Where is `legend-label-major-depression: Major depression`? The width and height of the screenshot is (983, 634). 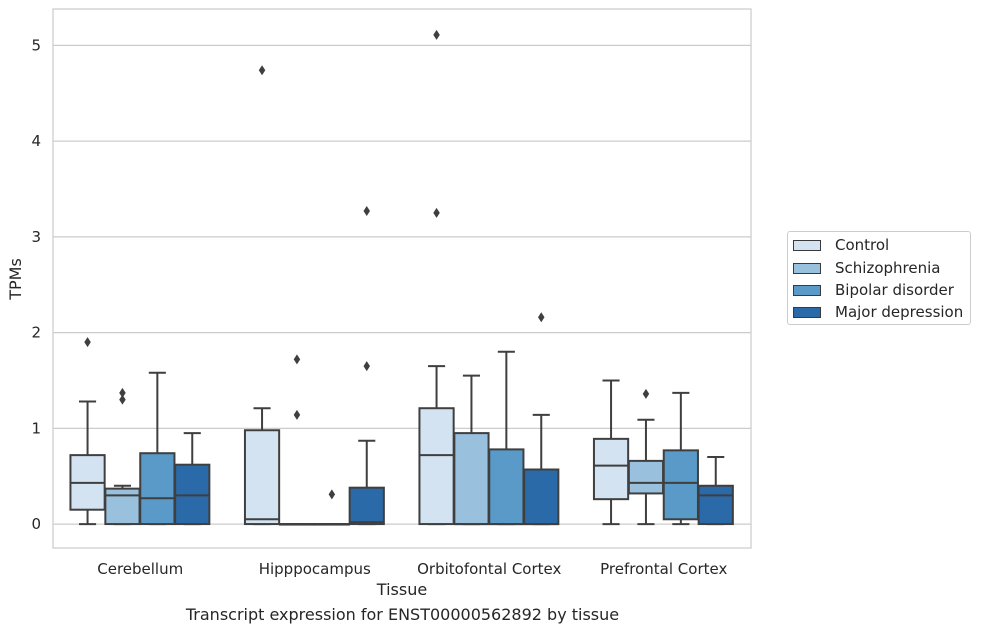 legend-label-major-depression: Major depression is located at coordinates (899, 312).